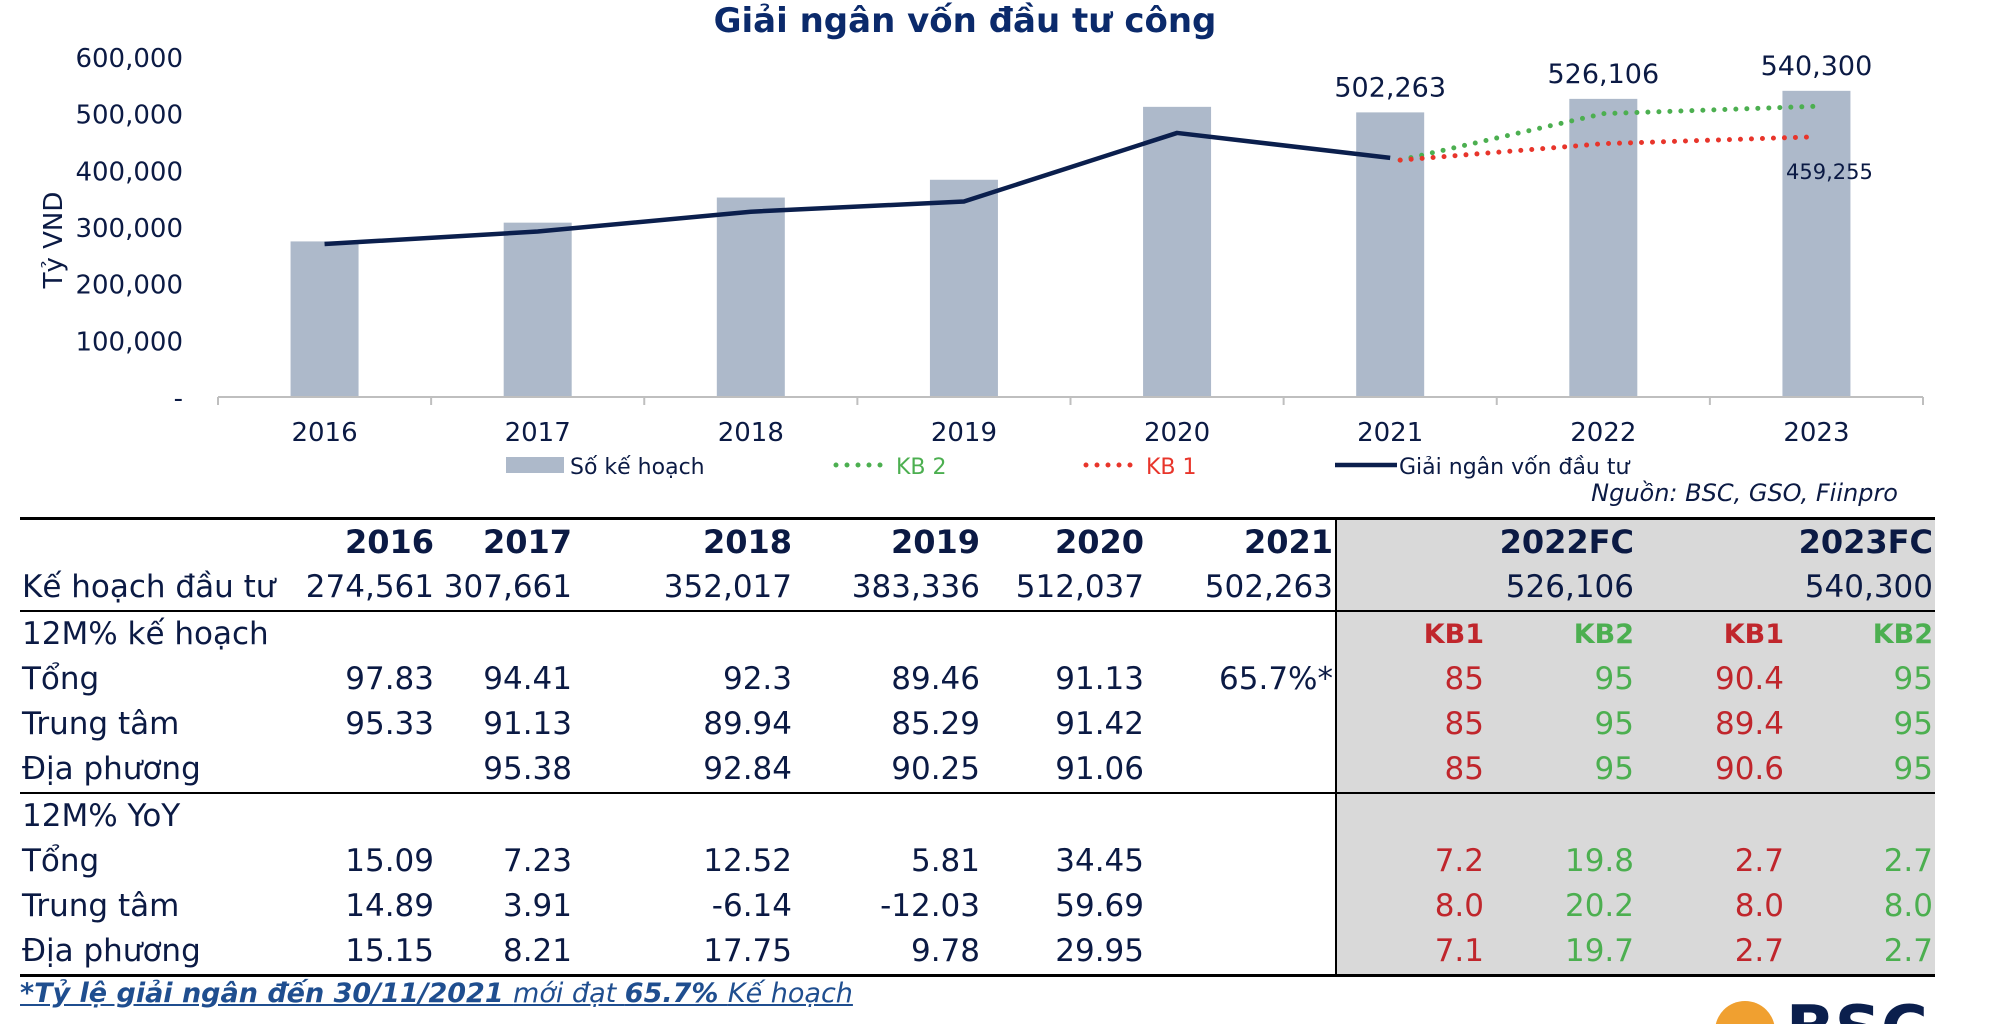 The image size is (2002, 1024). I want to click on table-cell: 15.15, so click(368, 953).